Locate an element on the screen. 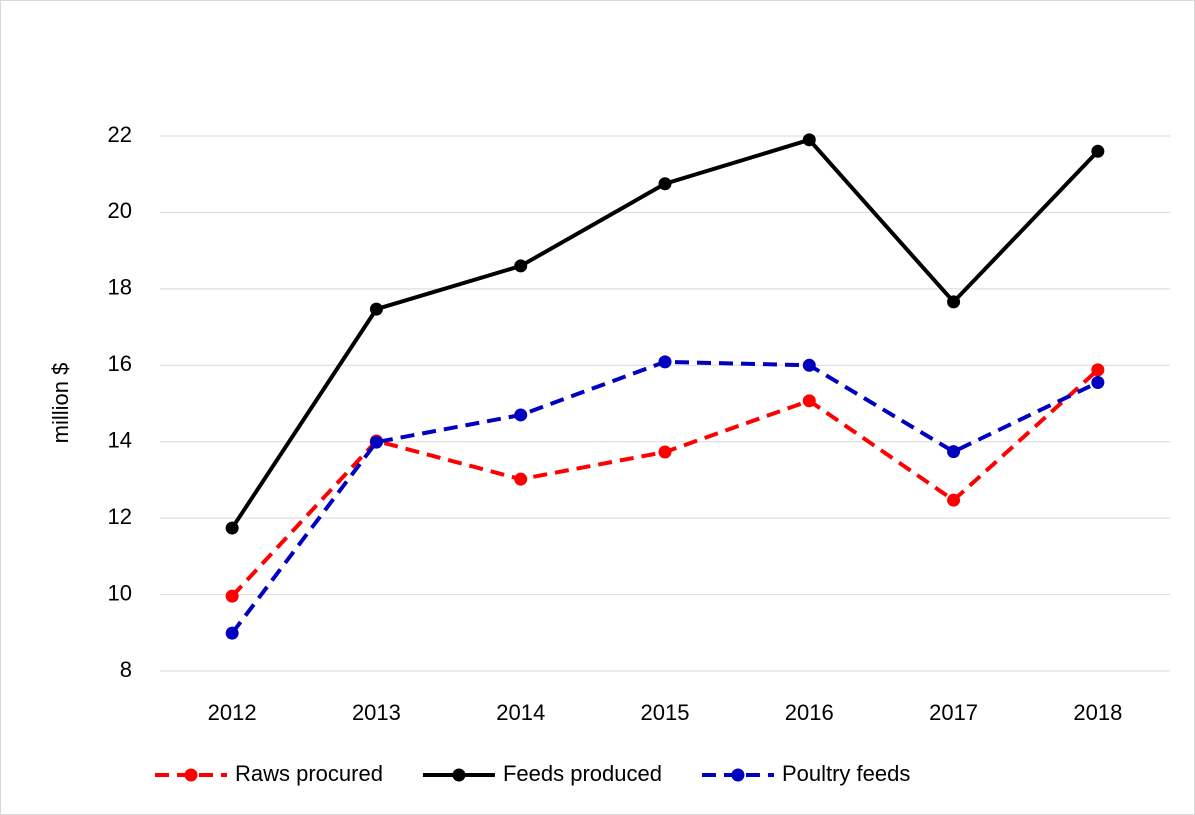 Image resolution: width=1195 pixels, height=815 pixels. x-tick-label: 2013 is located at coordinates (376, 712).